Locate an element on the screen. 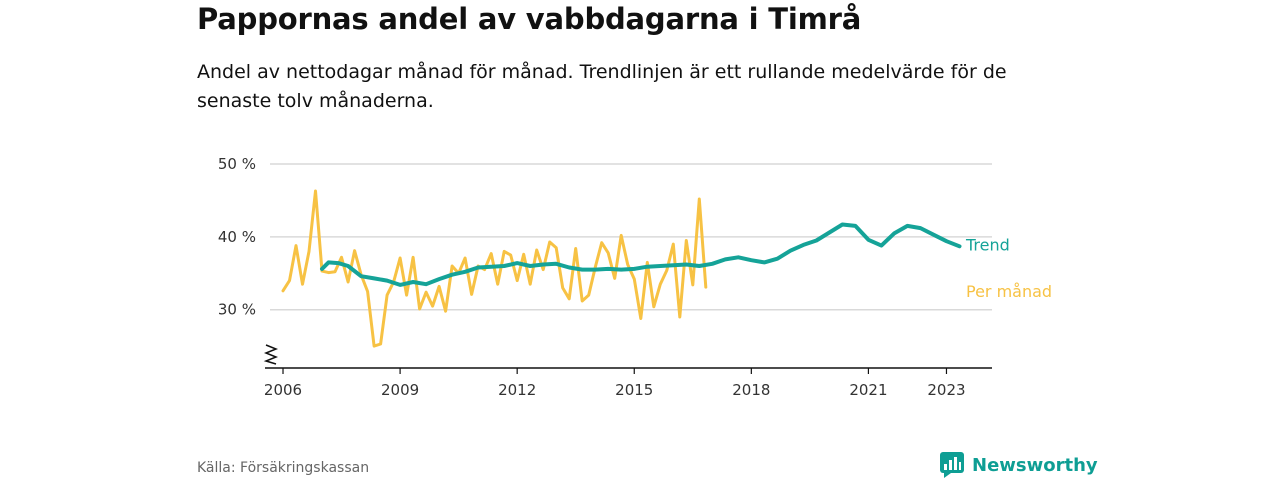 The height and width of the screenshot is (480, 1280). monthly-series-label: Per månad is located at coordinates (1009, 291).